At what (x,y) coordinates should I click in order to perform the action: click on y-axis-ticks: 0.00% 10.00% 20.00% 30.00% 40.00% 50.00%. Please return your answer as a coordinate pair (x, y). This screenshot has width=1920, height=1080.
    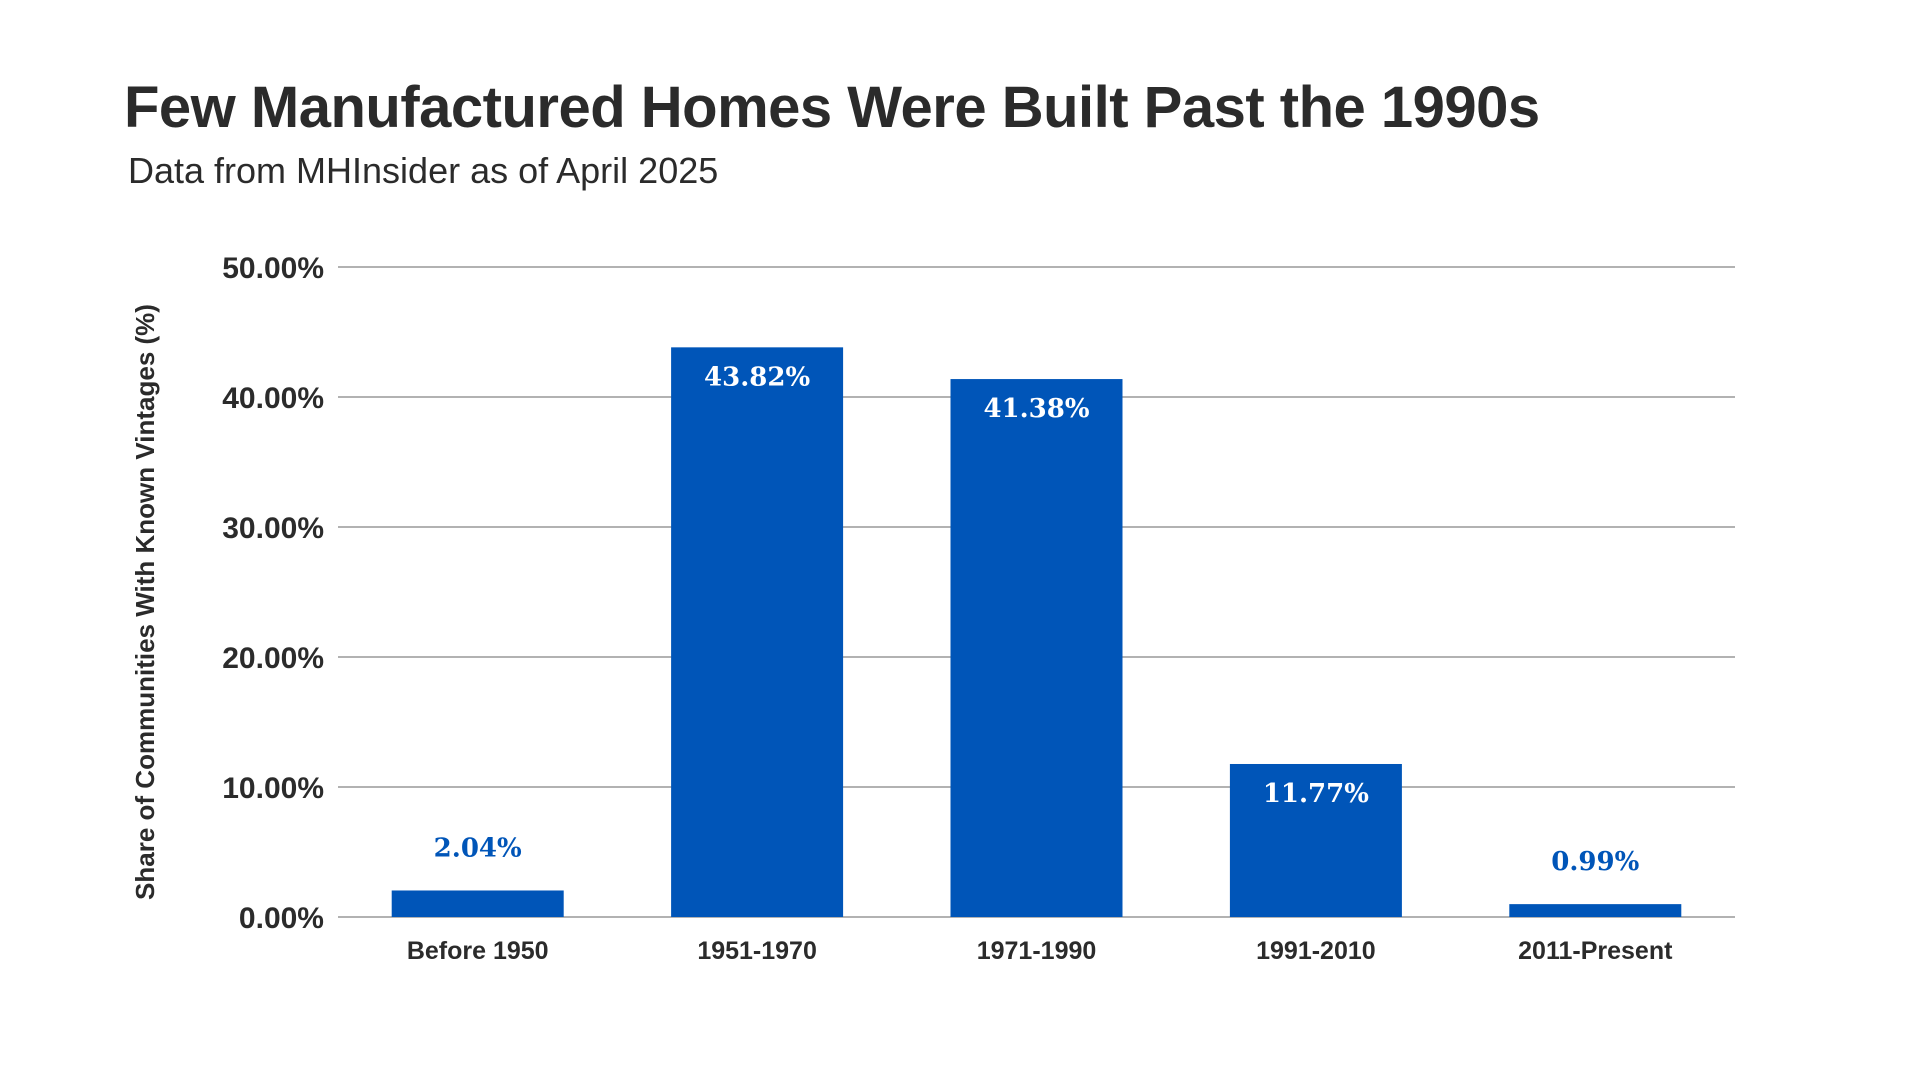
    Looking at the image, I should click on (273, 593).